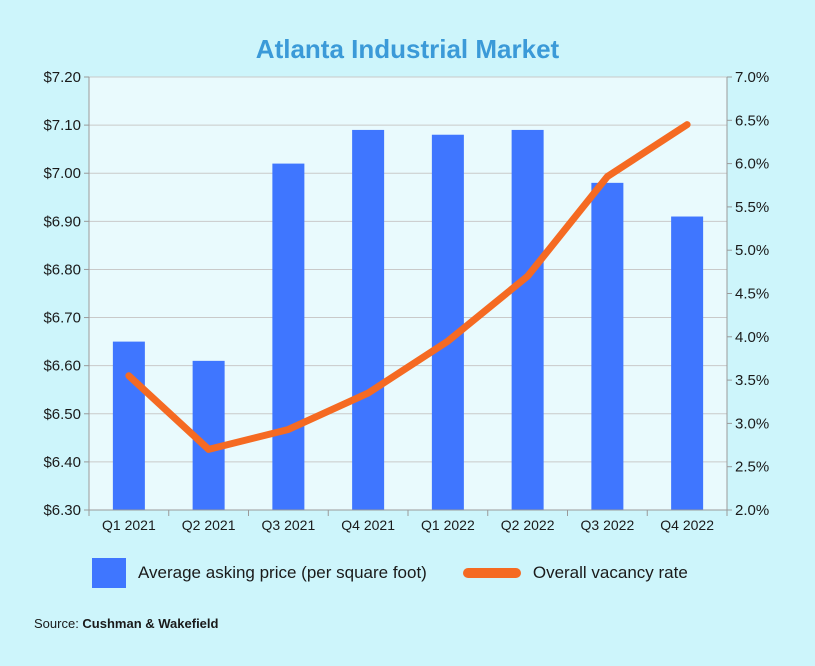 The image size is (815, 666). What do you see at coordinates (752, 380) in the screenshot?
I see `right-tick-label-3: 3.5%` at bounding box center [752, 380].